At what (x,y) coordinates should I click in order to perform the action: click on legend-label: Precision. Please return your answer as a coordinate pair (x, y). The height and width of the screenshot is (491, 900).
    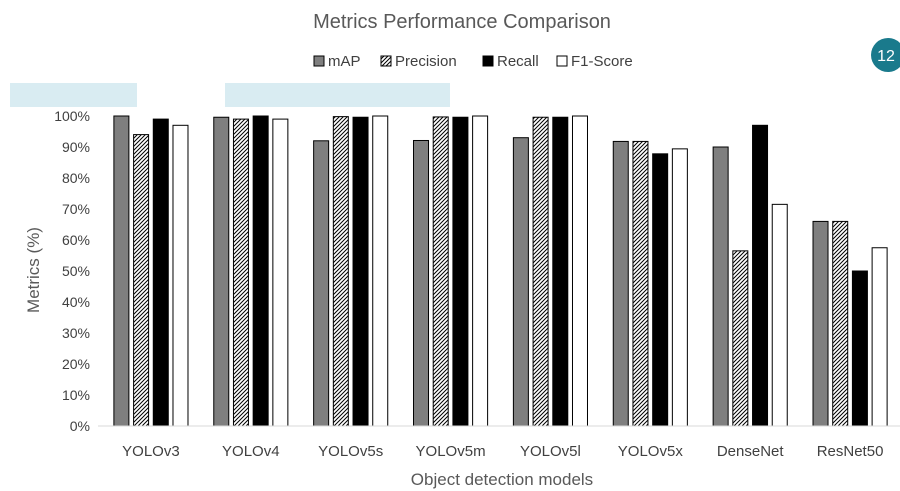
    Looking at the image, I should click on (426, 61).